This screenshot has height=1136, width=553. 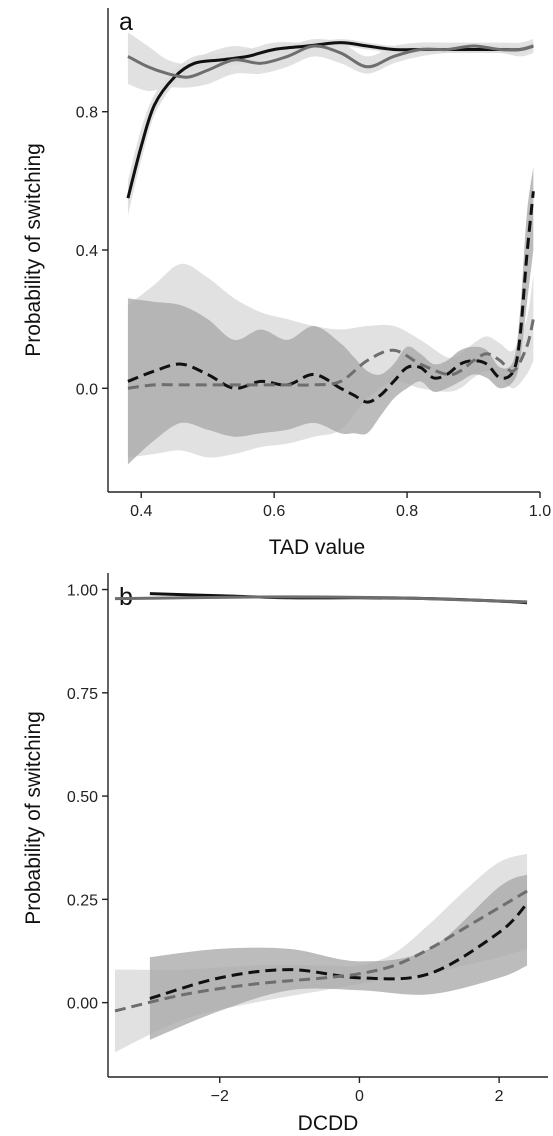 I want to click on y-tick-label: 0.0, so click(x=87, y=389).